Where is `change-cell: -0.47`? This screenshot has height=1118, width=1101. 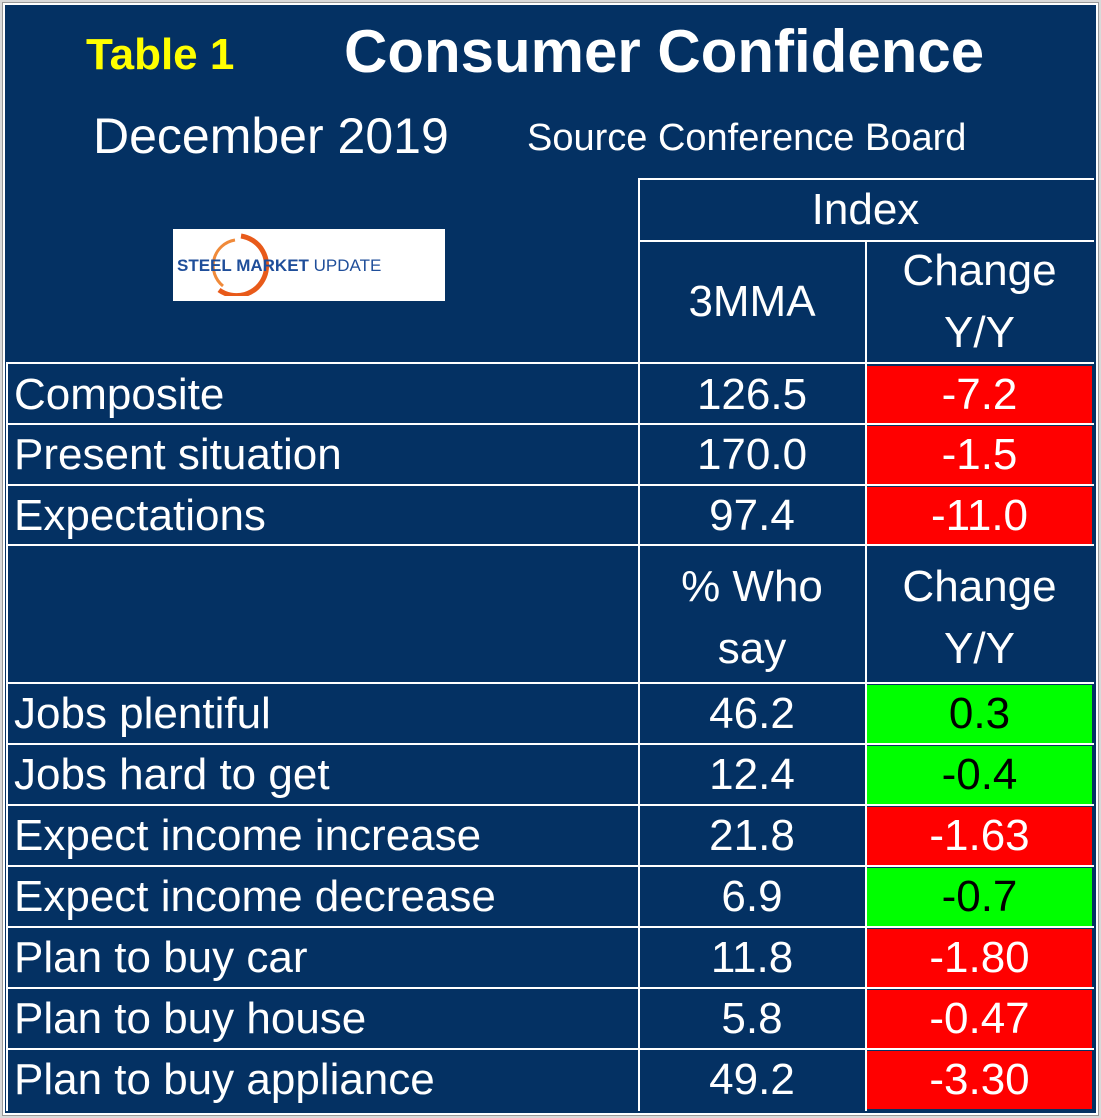 change-cell: -0.47 is located at coordinates (979, 1019).